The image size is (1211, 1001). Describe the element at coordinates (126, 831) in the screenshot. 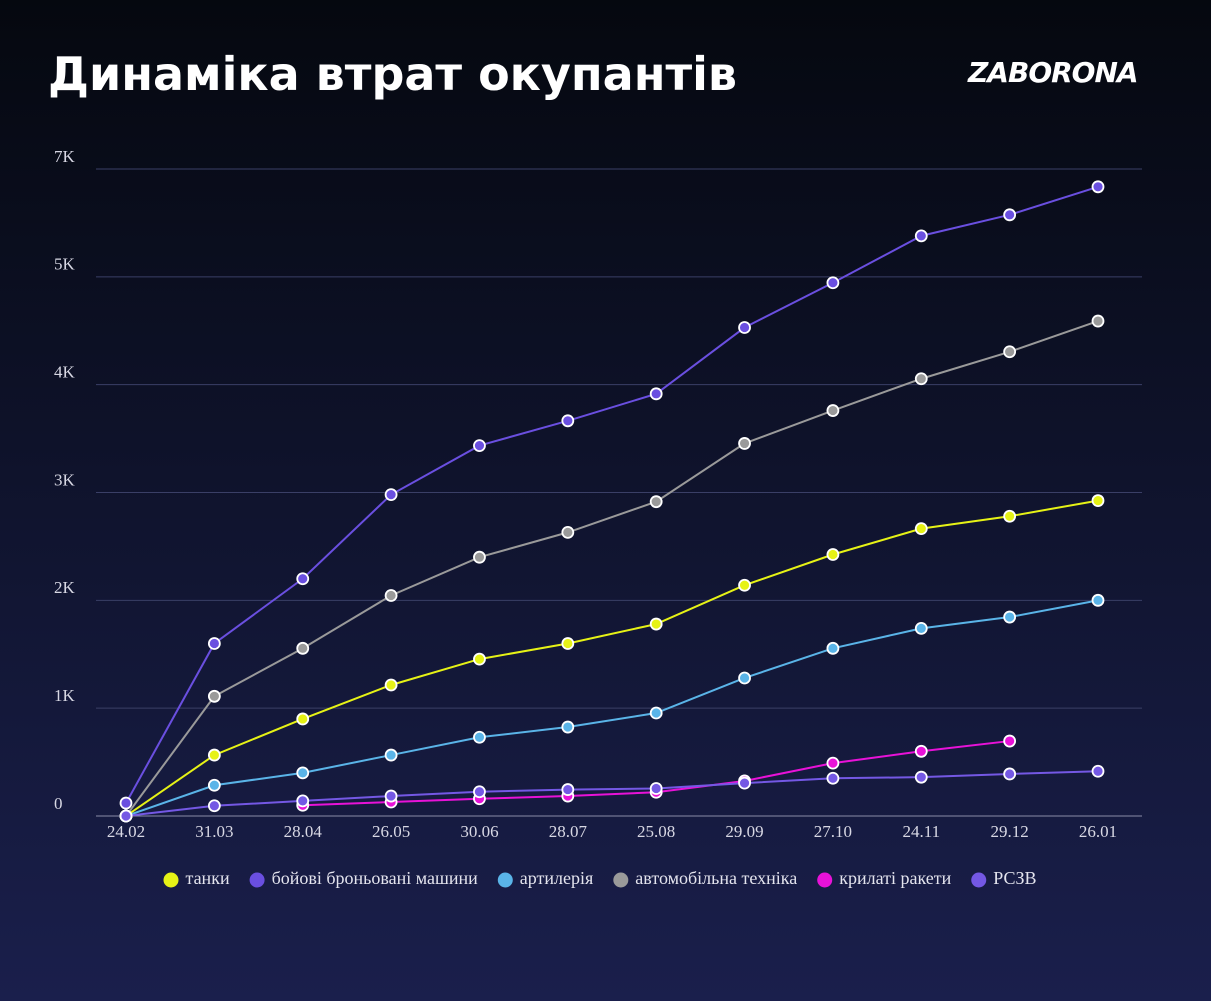

I see `x-tick-label: 24.02` at that location.